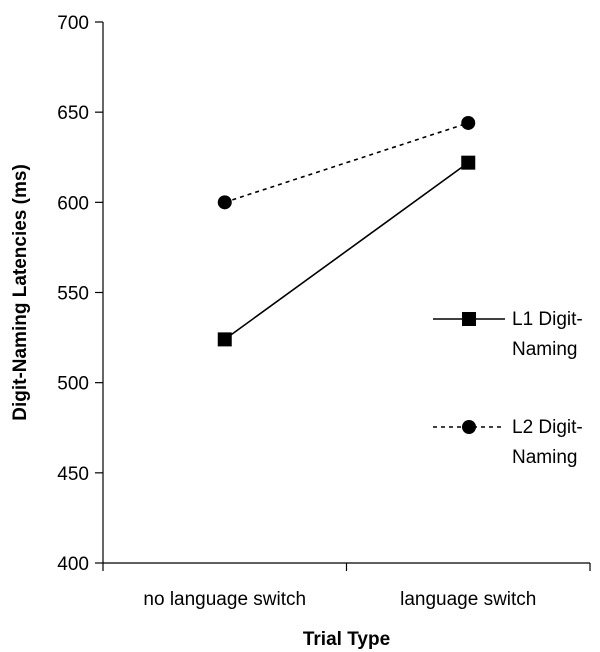 This screenshot has width=600, height=652. Describe the element at coordinates (547, 319) in the screenshot. I see `legend-label-1-line-1: L1 Digit-` at that location.